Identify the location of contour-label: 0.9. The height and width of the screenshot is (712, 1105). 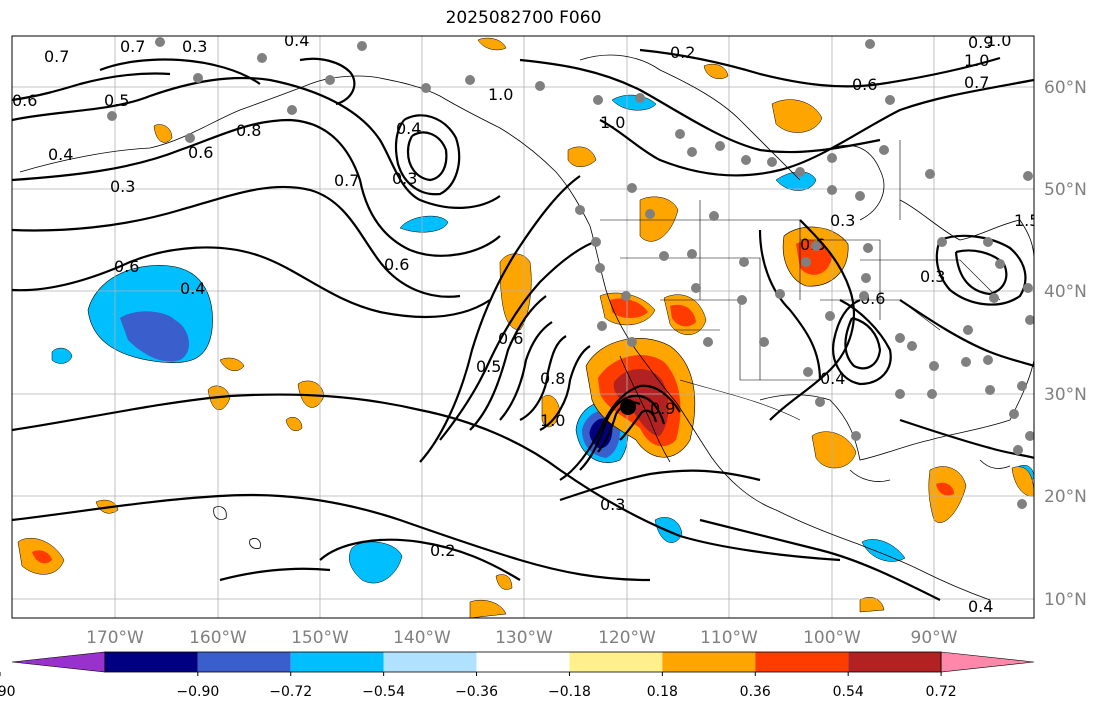
(662, 408).